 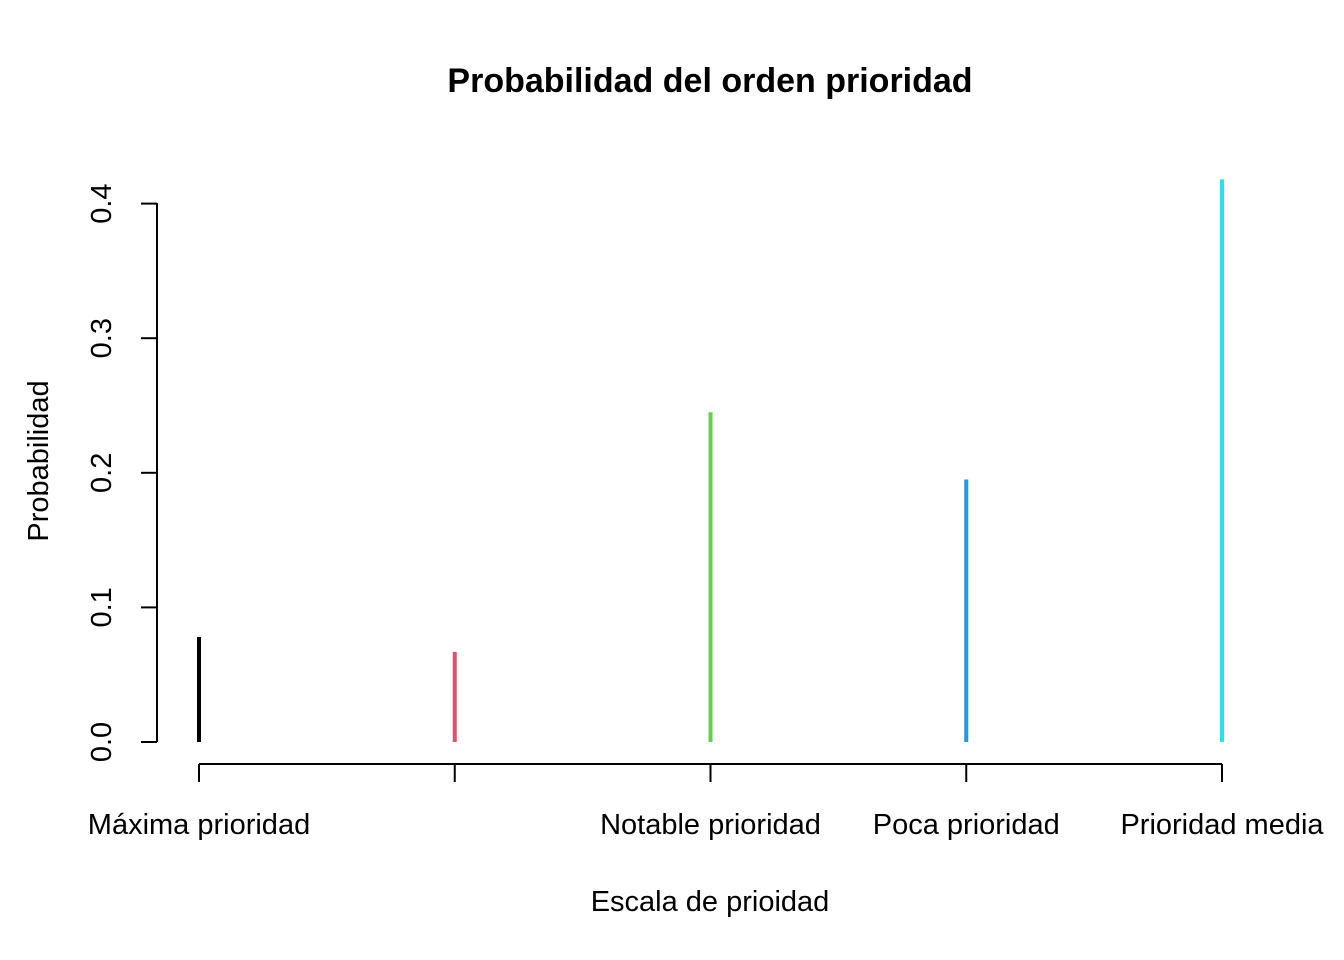 I want to click on y-tick-label: 0.0, so click(x=102, y=742).